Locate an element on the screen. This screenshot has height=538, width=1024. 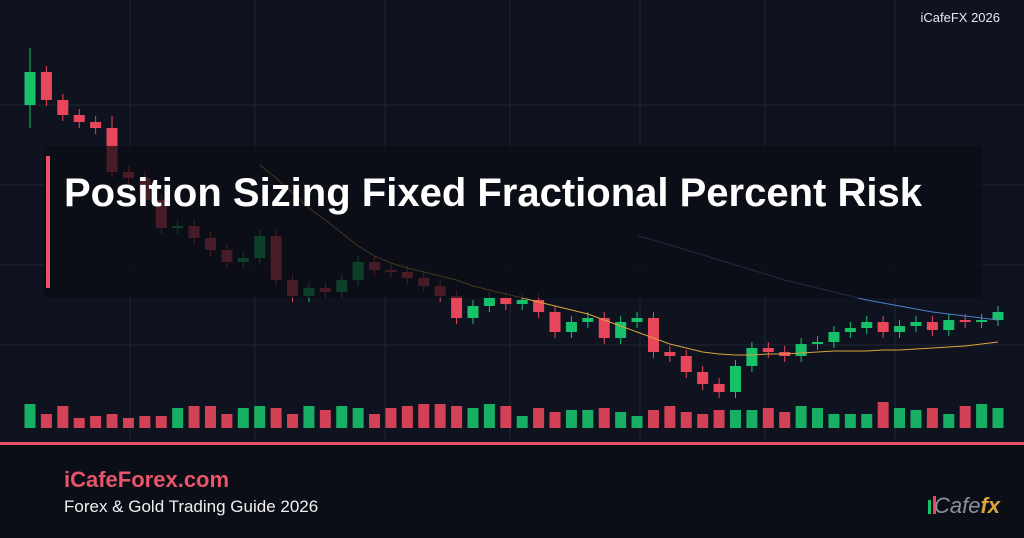
logo-icon is located at coordinates (932, 505).